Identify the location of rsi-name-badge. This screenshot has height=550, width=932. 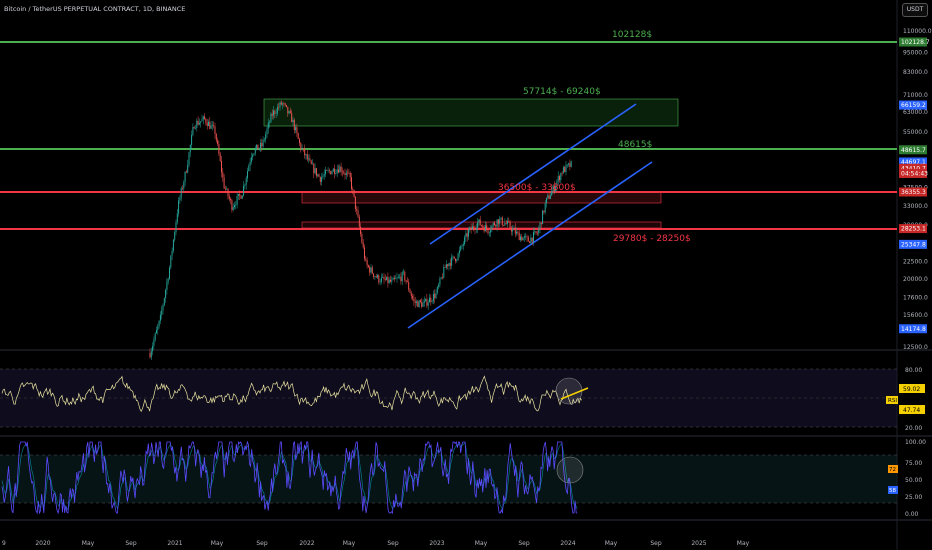
(892, 400).